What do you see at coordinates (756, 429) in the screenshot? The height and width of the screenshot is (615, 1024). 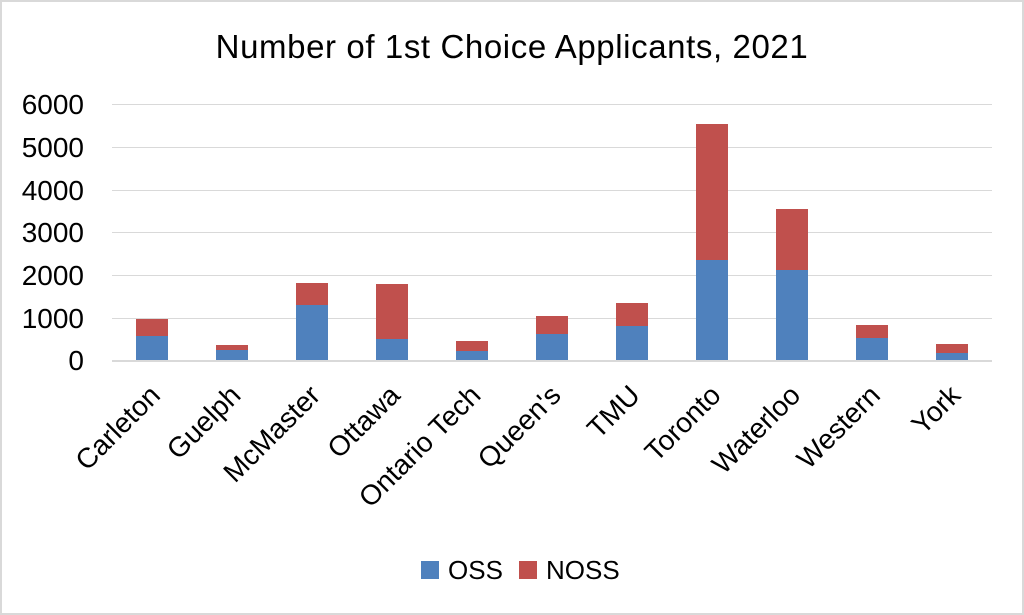 I see `x-axis-category-label: Waterloo` at bounding box center [756, 429].